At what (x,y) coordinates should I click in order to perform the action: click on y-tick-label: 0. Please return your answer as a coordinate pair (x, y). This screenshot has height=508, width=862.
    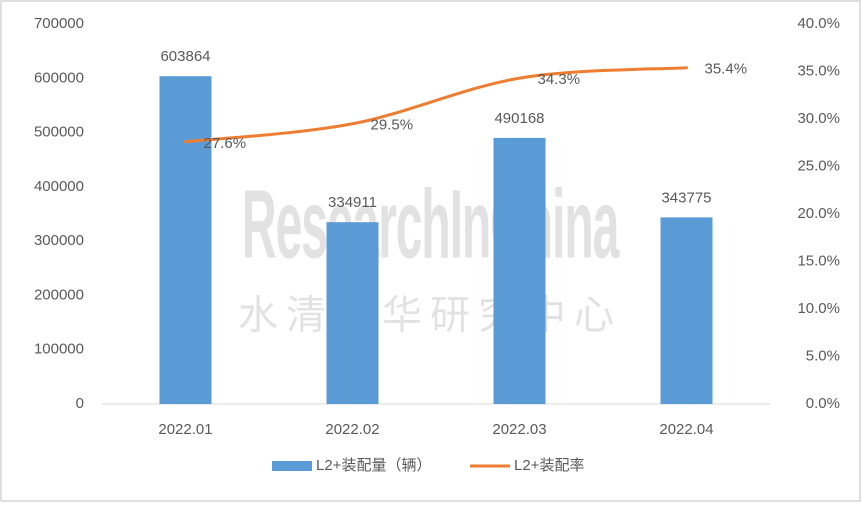
    Looking at the image, I should click on (80, 403).